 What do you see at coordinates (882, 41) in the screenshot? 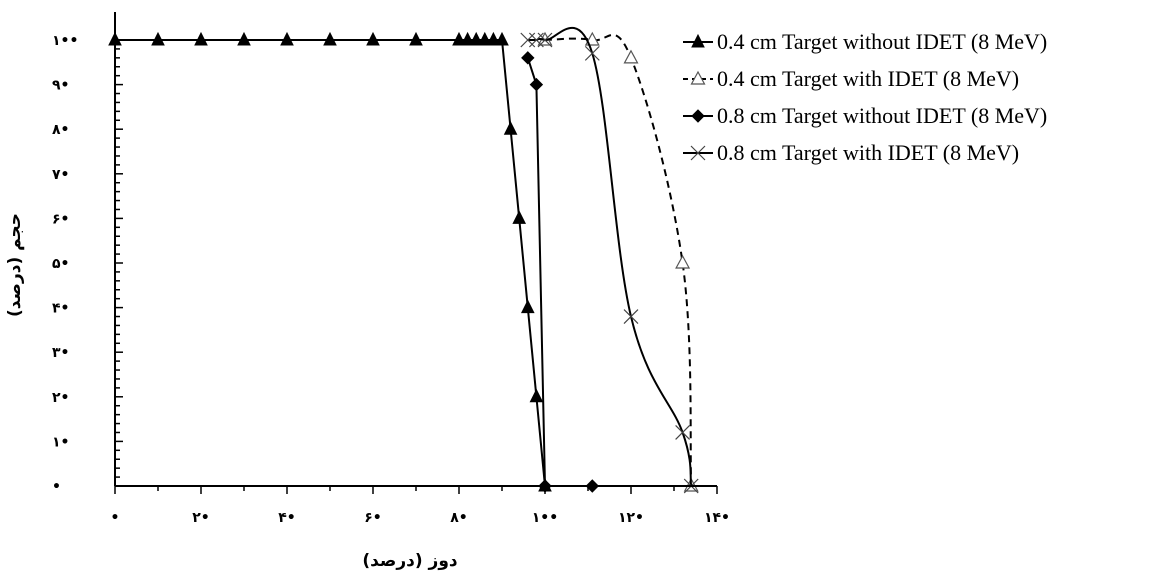
I see `legend-label: 0.4 cm Target without IDET (8 MeV)` at bounding box center [882, 41].